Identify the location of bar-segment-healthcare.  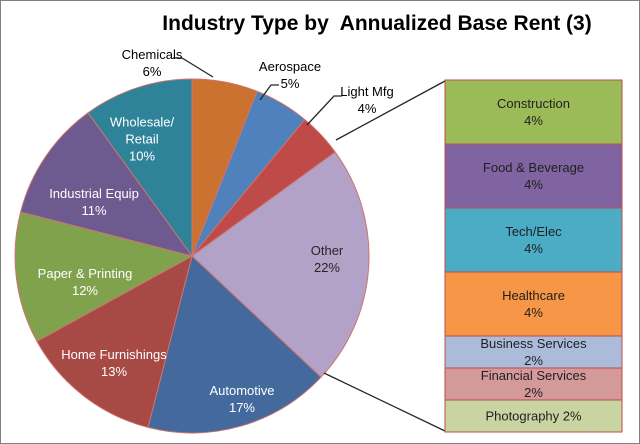
(533, 304).